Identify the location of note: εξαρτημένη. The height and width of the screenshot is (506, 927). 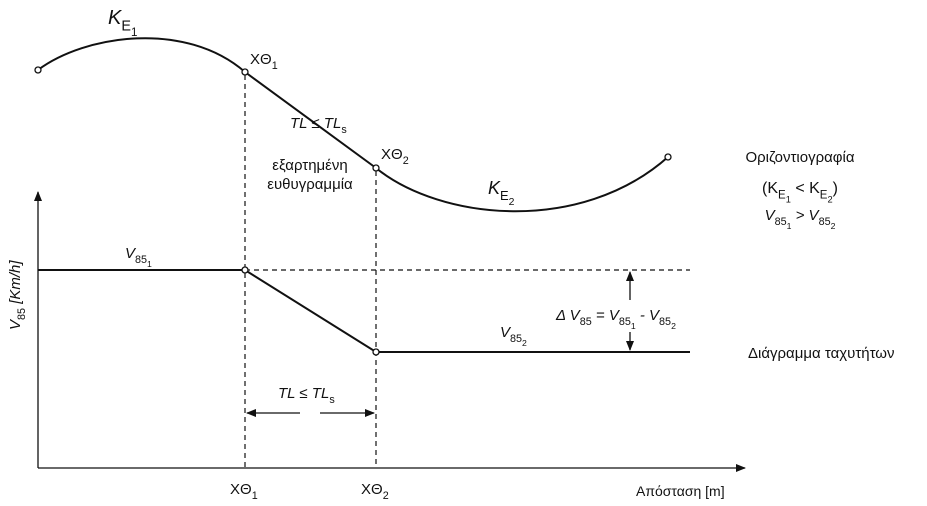
(309, 165).